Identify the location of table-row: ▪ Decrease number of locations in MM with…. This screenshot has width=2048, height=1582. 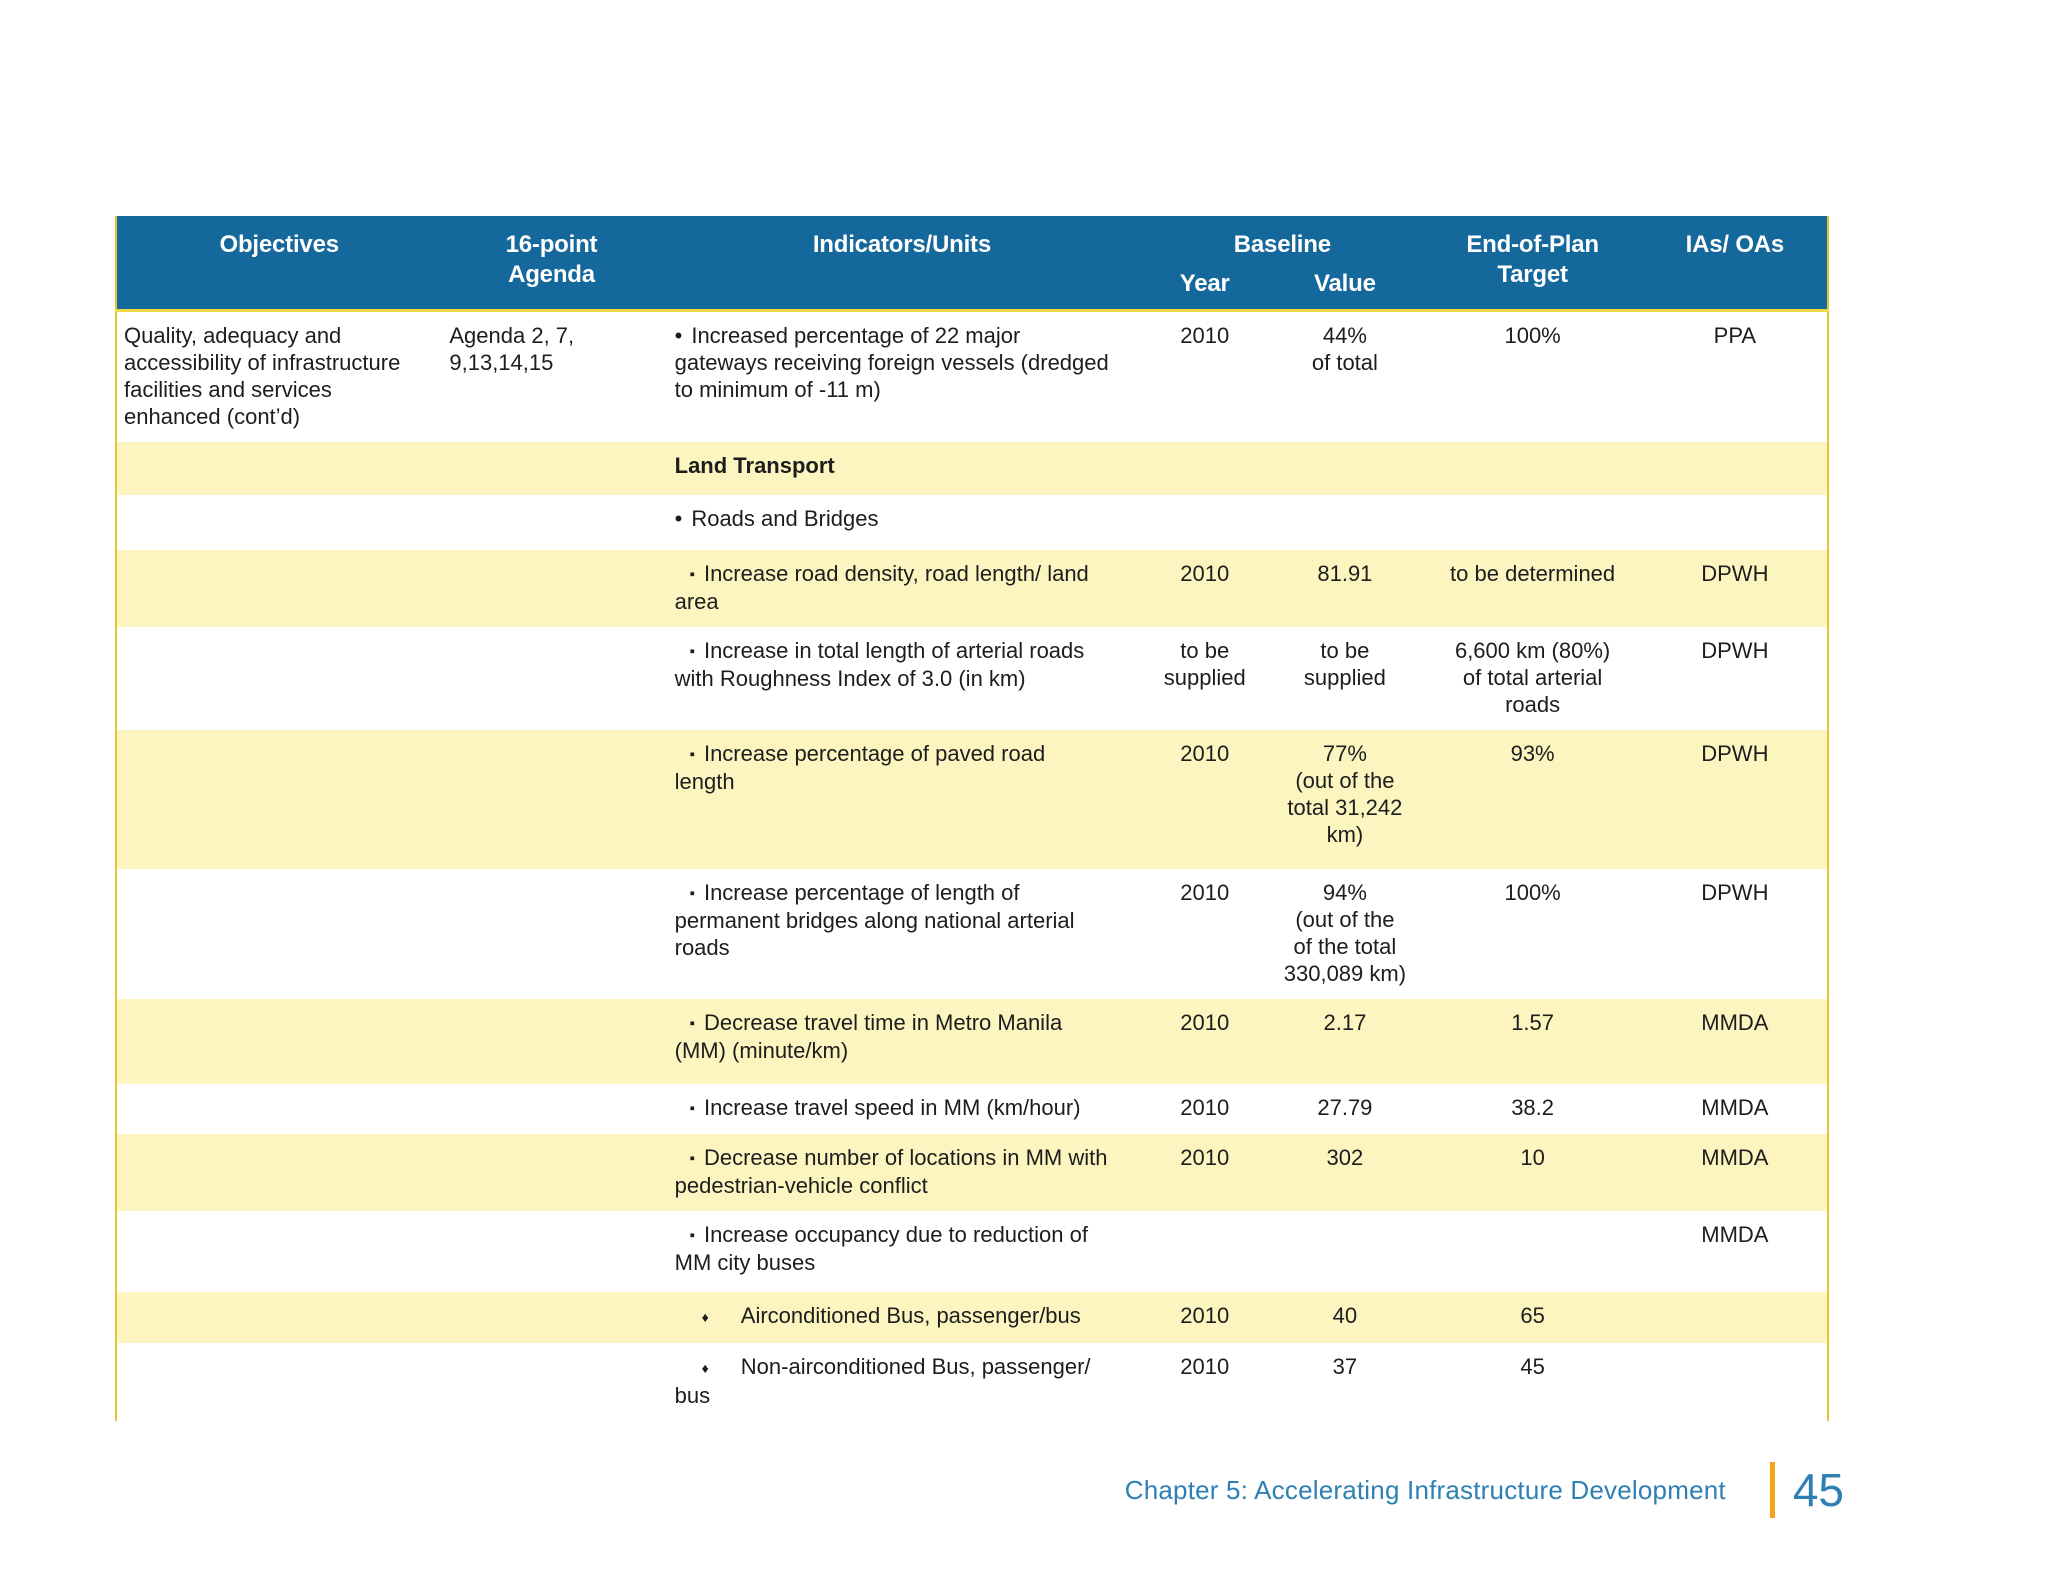
(972, 1172).